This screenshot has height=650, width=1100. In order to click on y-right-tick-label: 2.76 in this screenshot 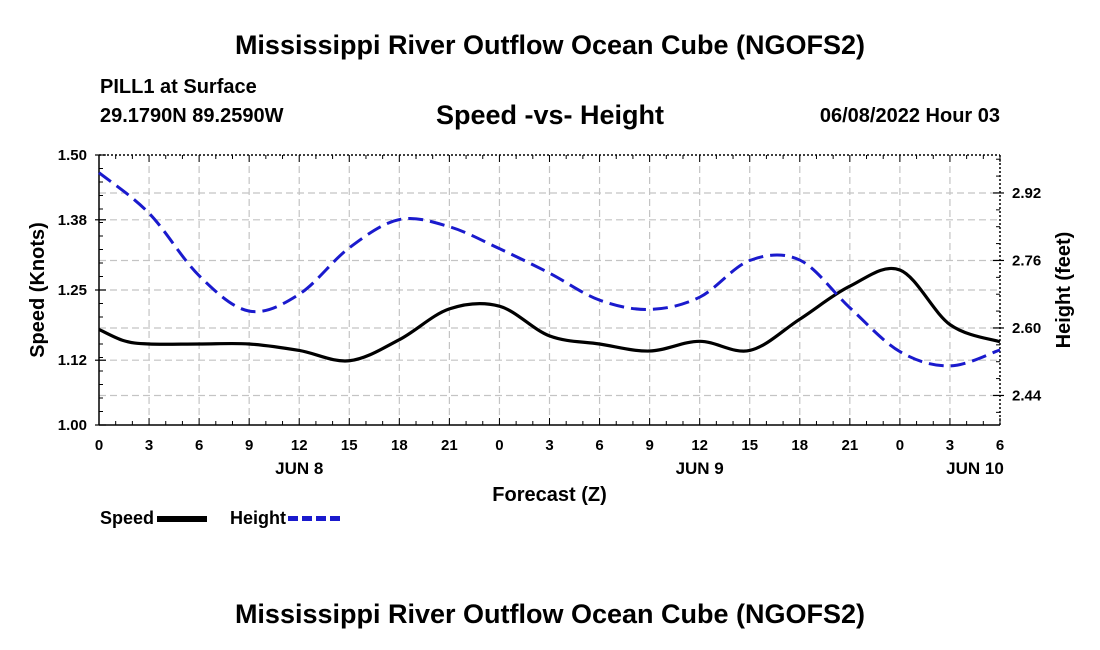, I will do `click(1026, 260)`.